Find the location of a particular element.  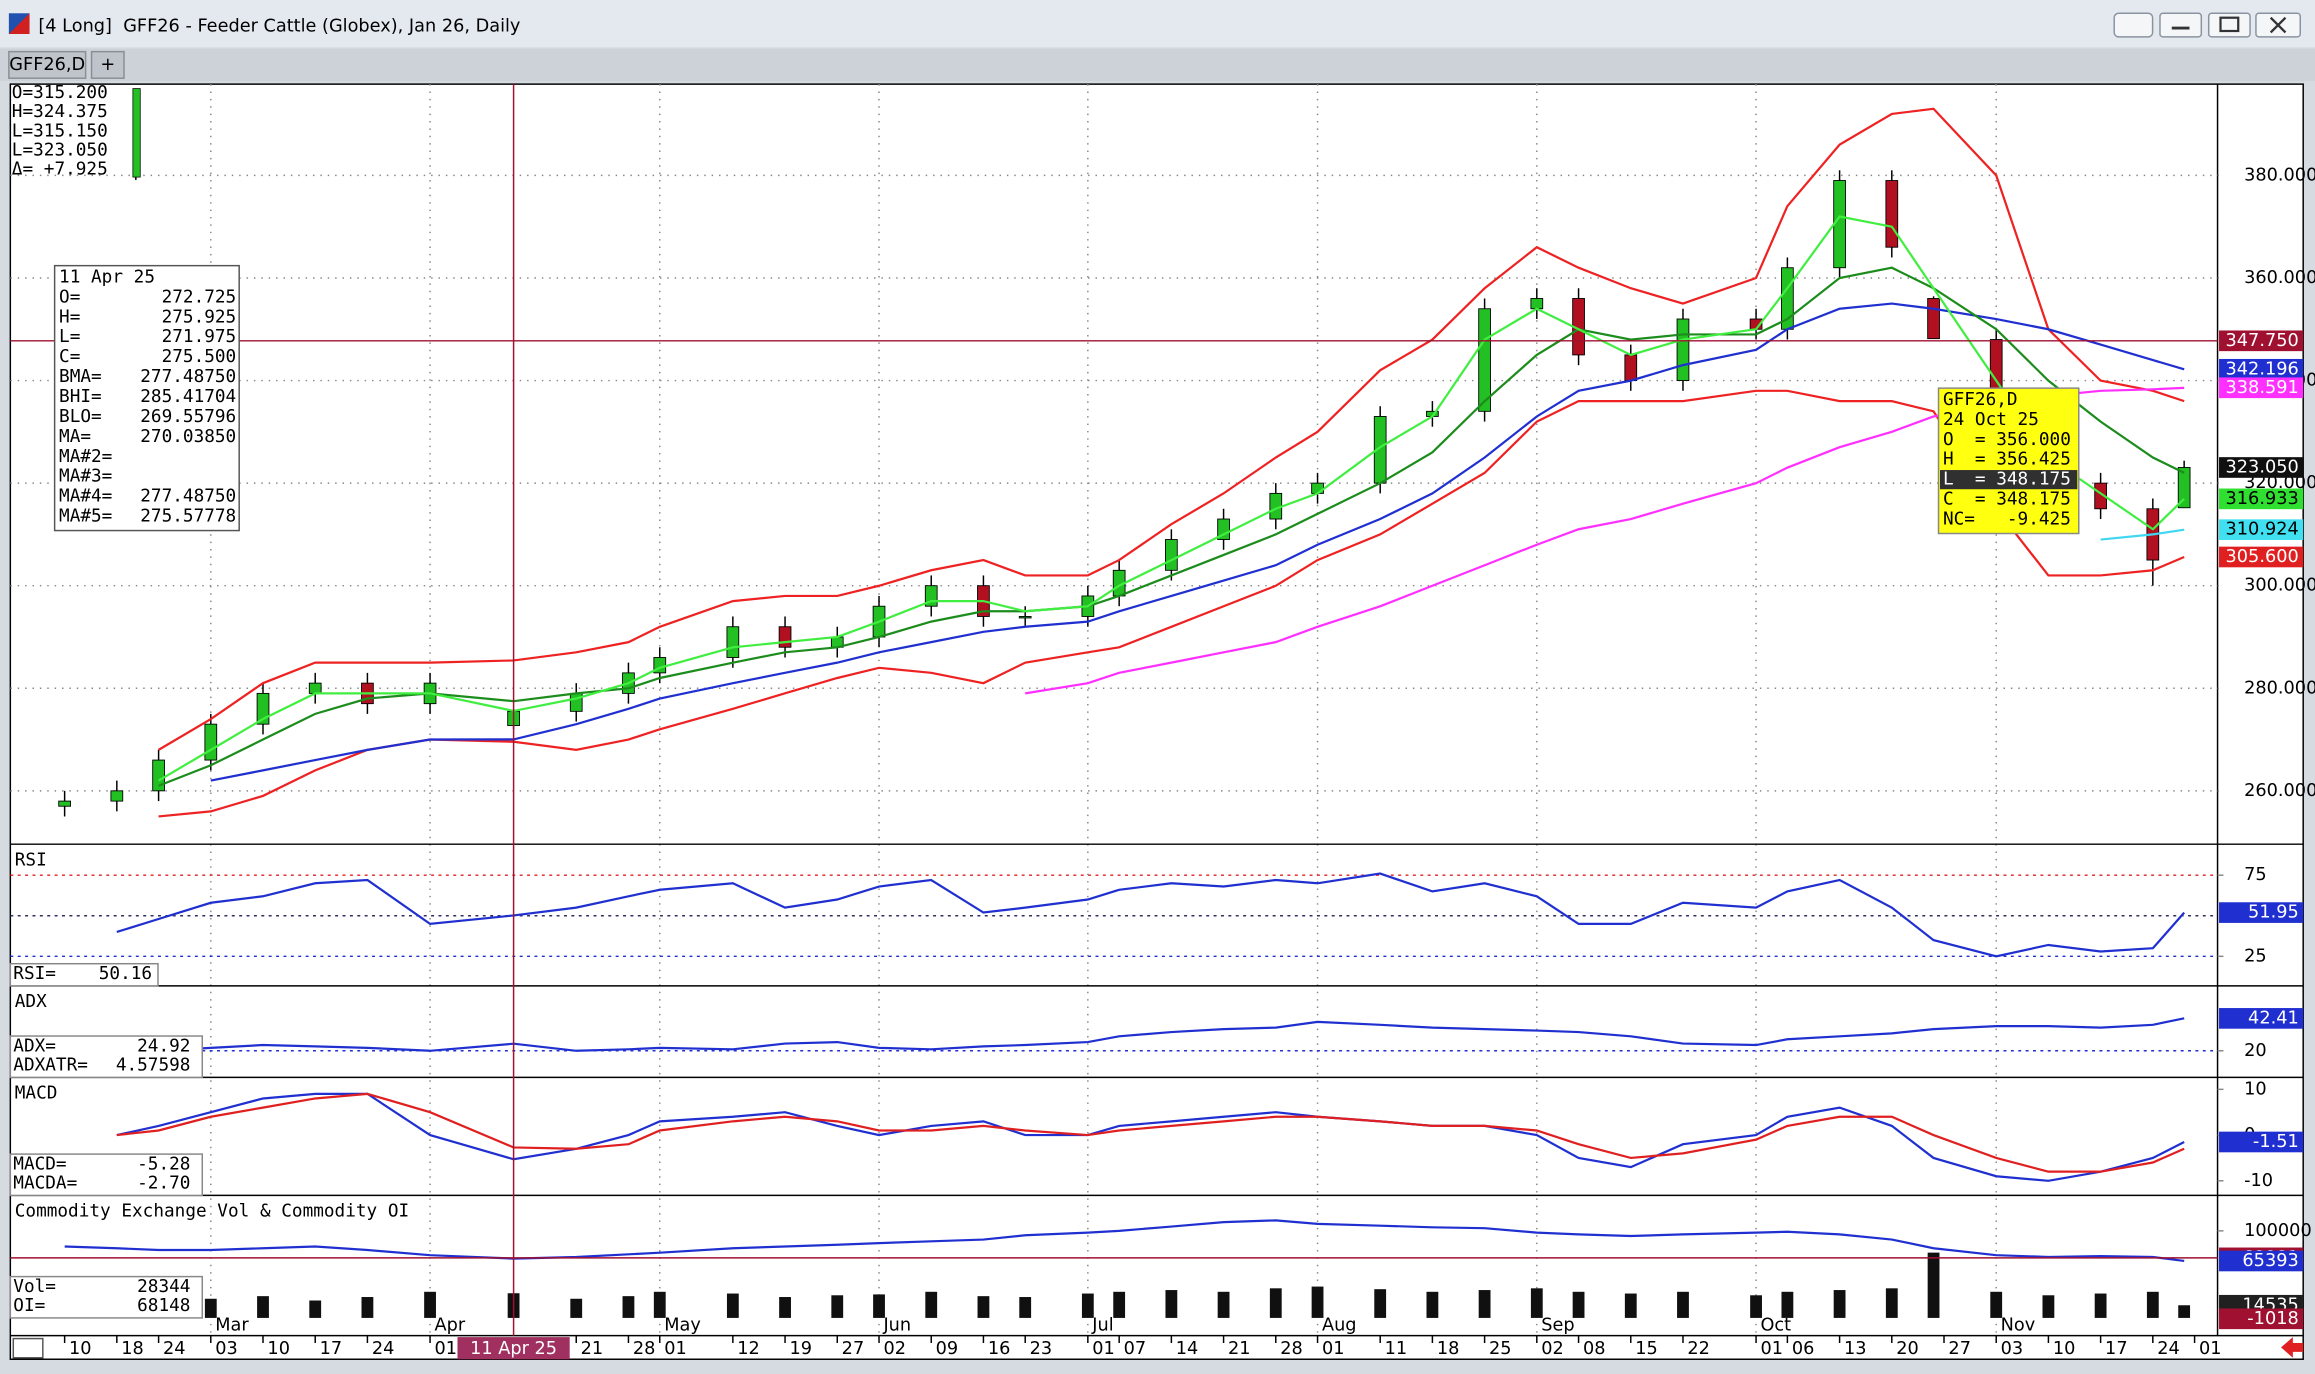

axis-value-label: 65393 is located at coordinates (2270, 1261).